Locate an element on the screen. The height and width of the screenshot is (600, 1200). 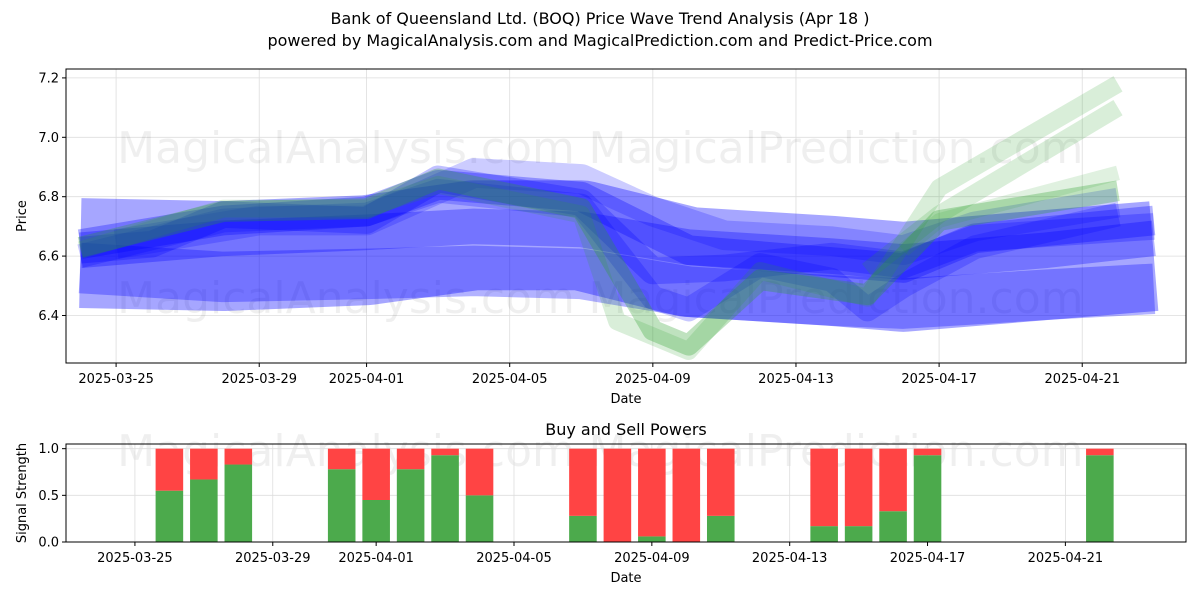
y-tick-label: 7.0 is located at coordinates (48, 138).